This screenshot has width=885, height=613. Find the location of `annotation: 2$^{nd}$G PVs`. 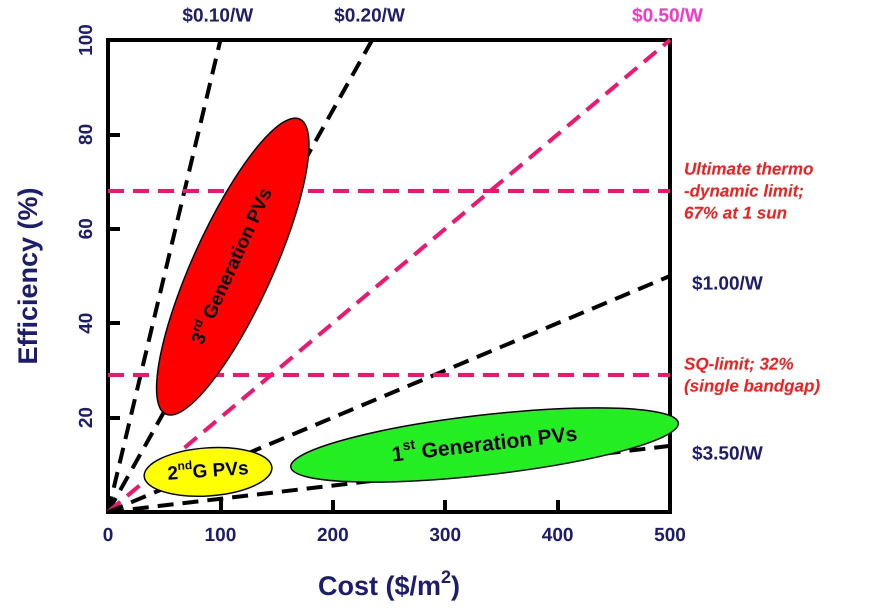

annotation: 2$^{nd}$G PVs is located at coordinates (208, 471).